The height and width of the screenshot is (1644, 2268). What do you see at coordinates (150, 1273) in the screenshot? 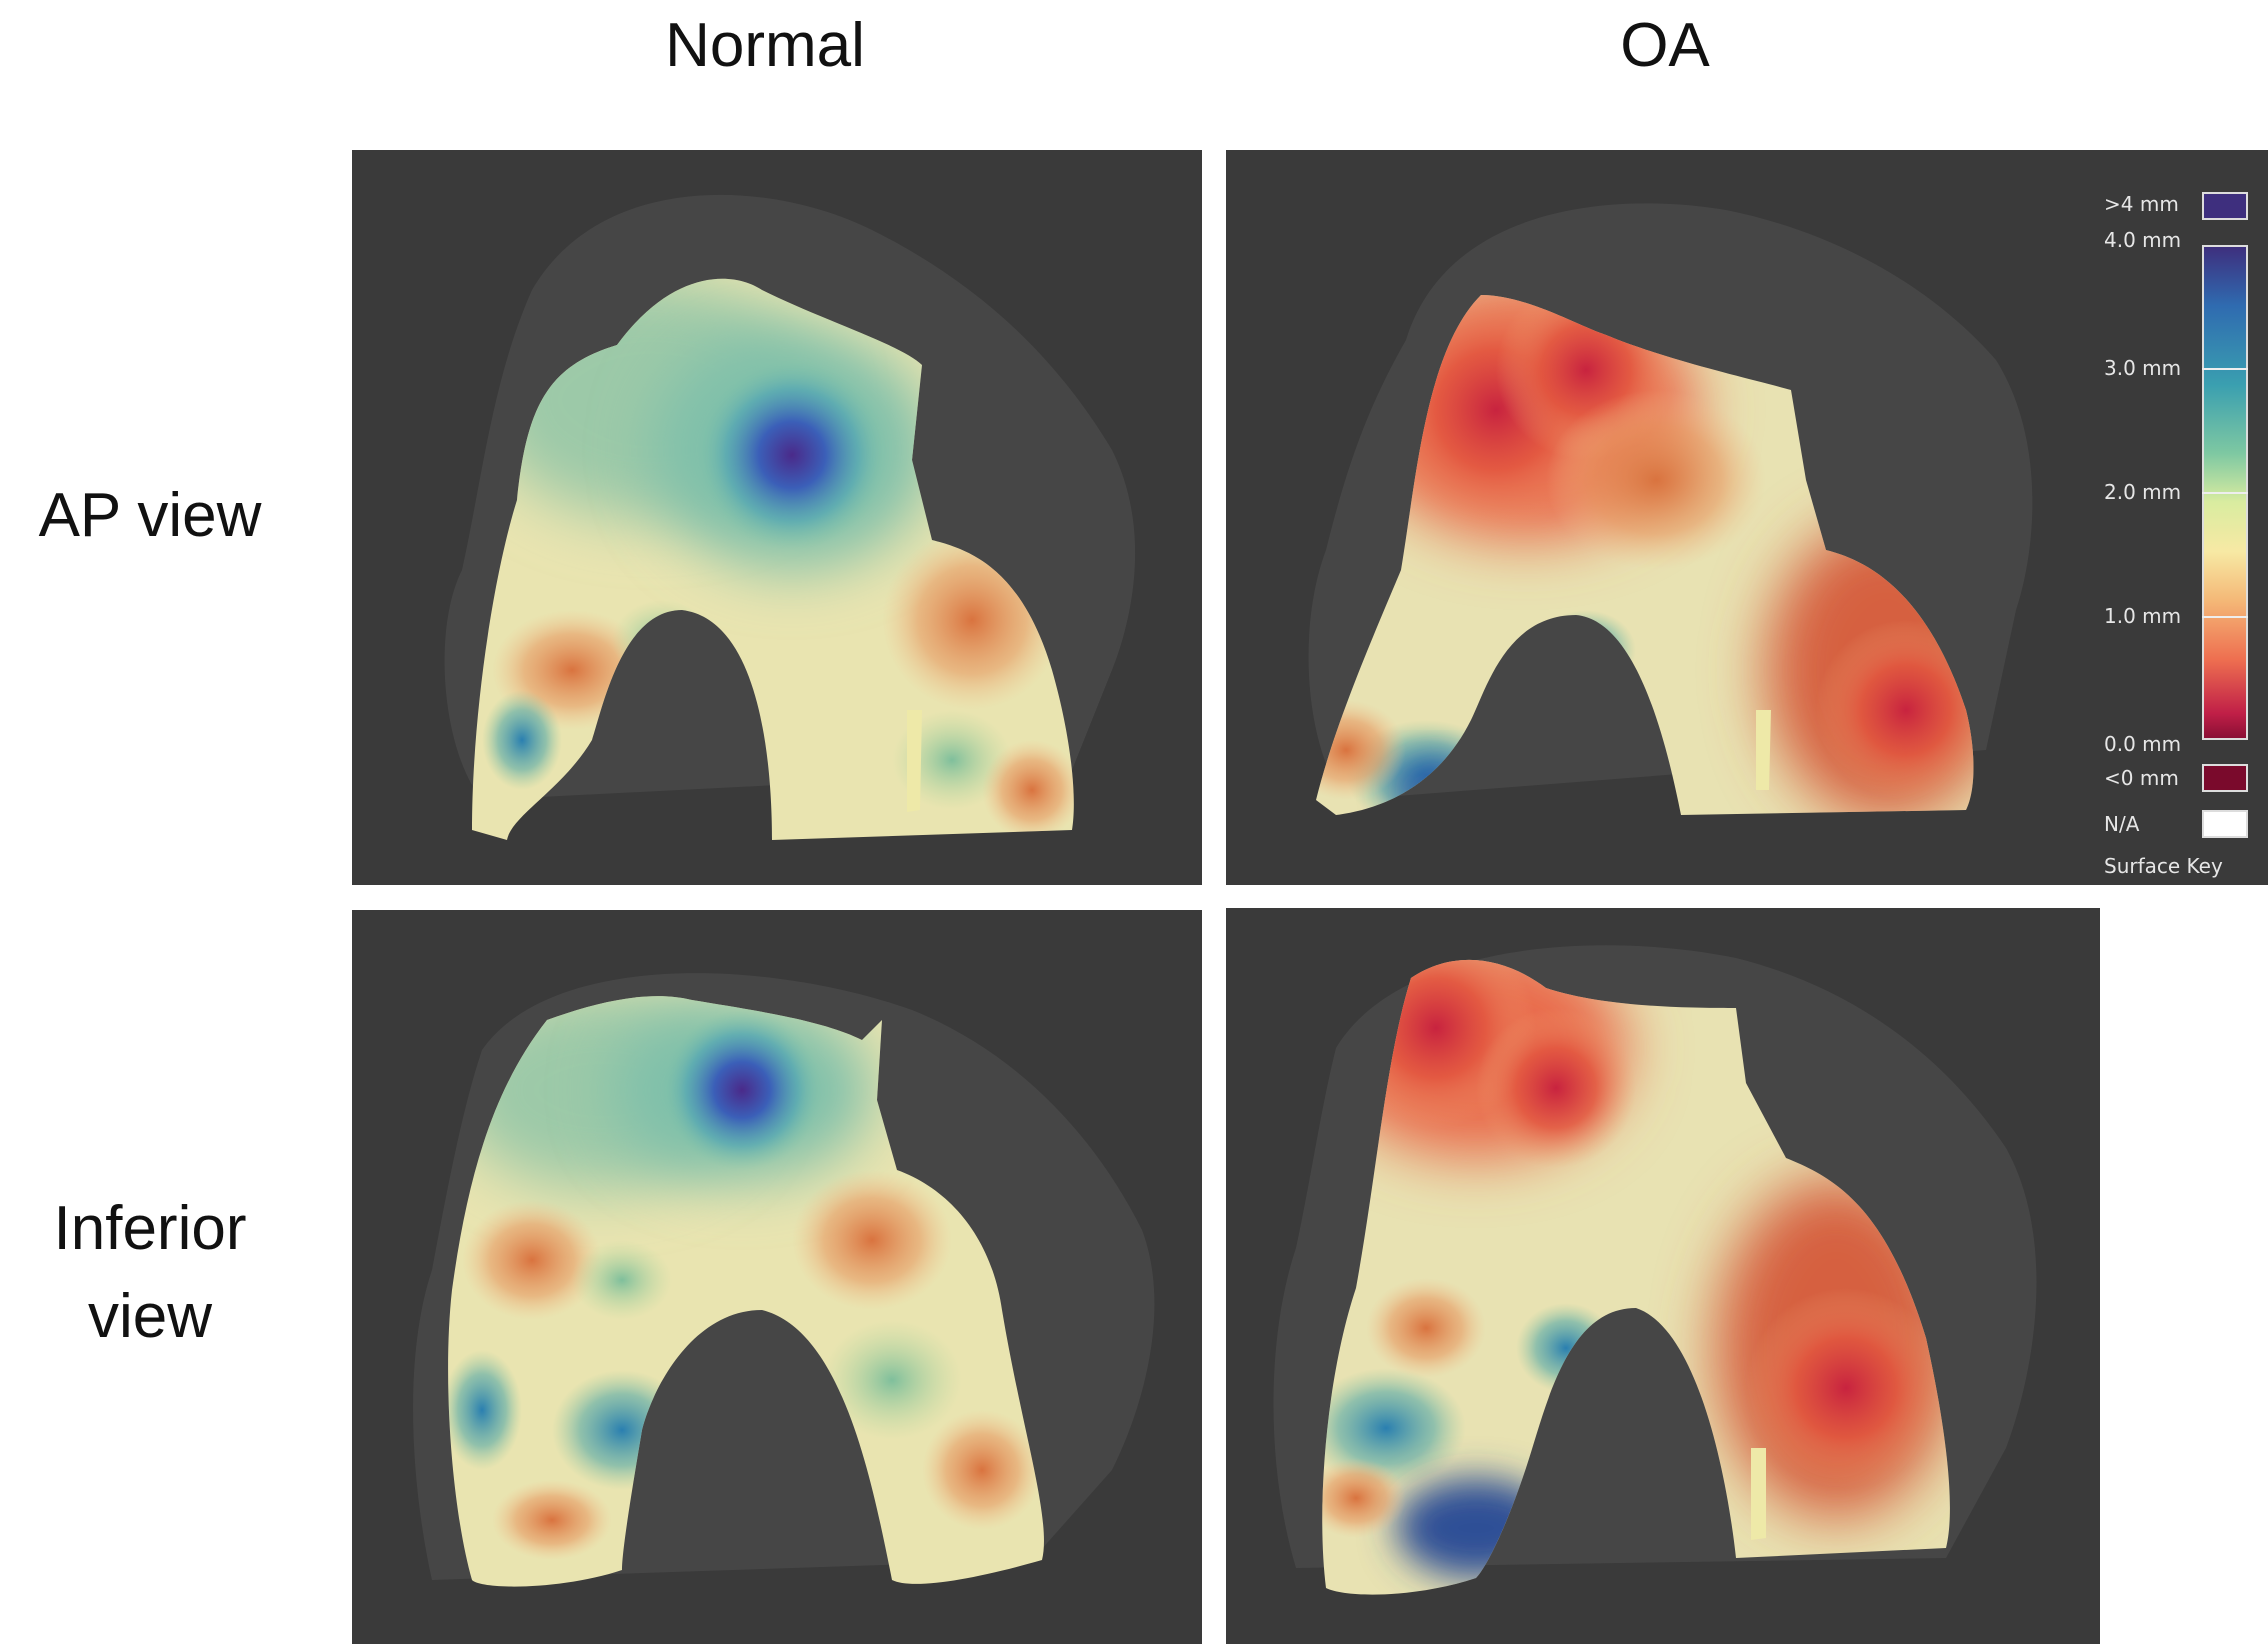
I see `row-header-inferior-view: Inferior view` at bounding box center [150, 1273].